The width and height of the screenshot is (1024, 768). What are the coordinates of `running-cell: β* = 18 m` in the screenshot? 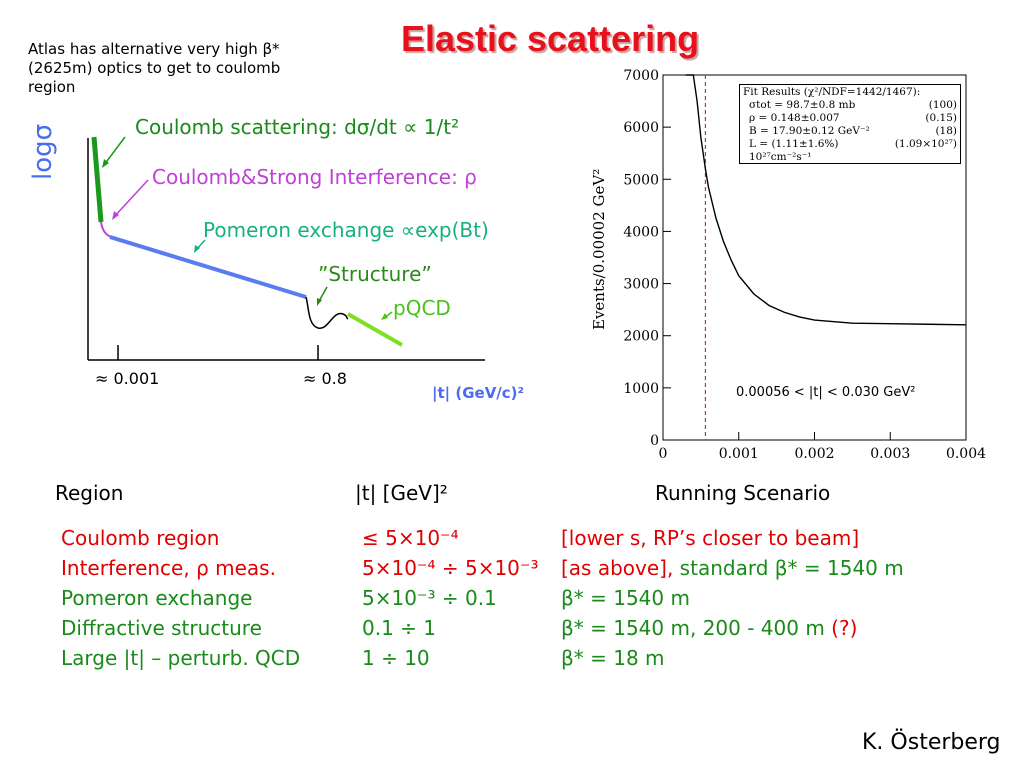 It's located at (613, 658).